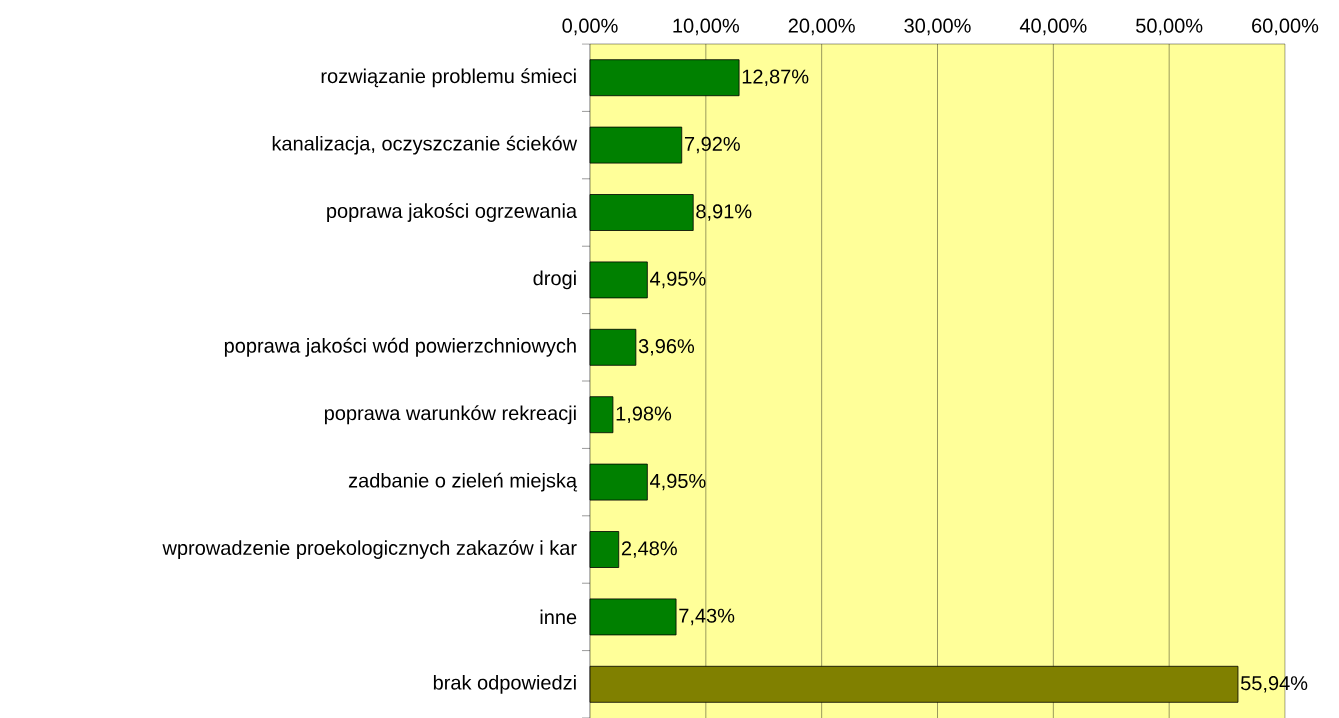 The image size is (1339, 718). Describe the element at coordinates (821, 27) in the screenshot. I see `x-tick-label: 20,00%` at that location.